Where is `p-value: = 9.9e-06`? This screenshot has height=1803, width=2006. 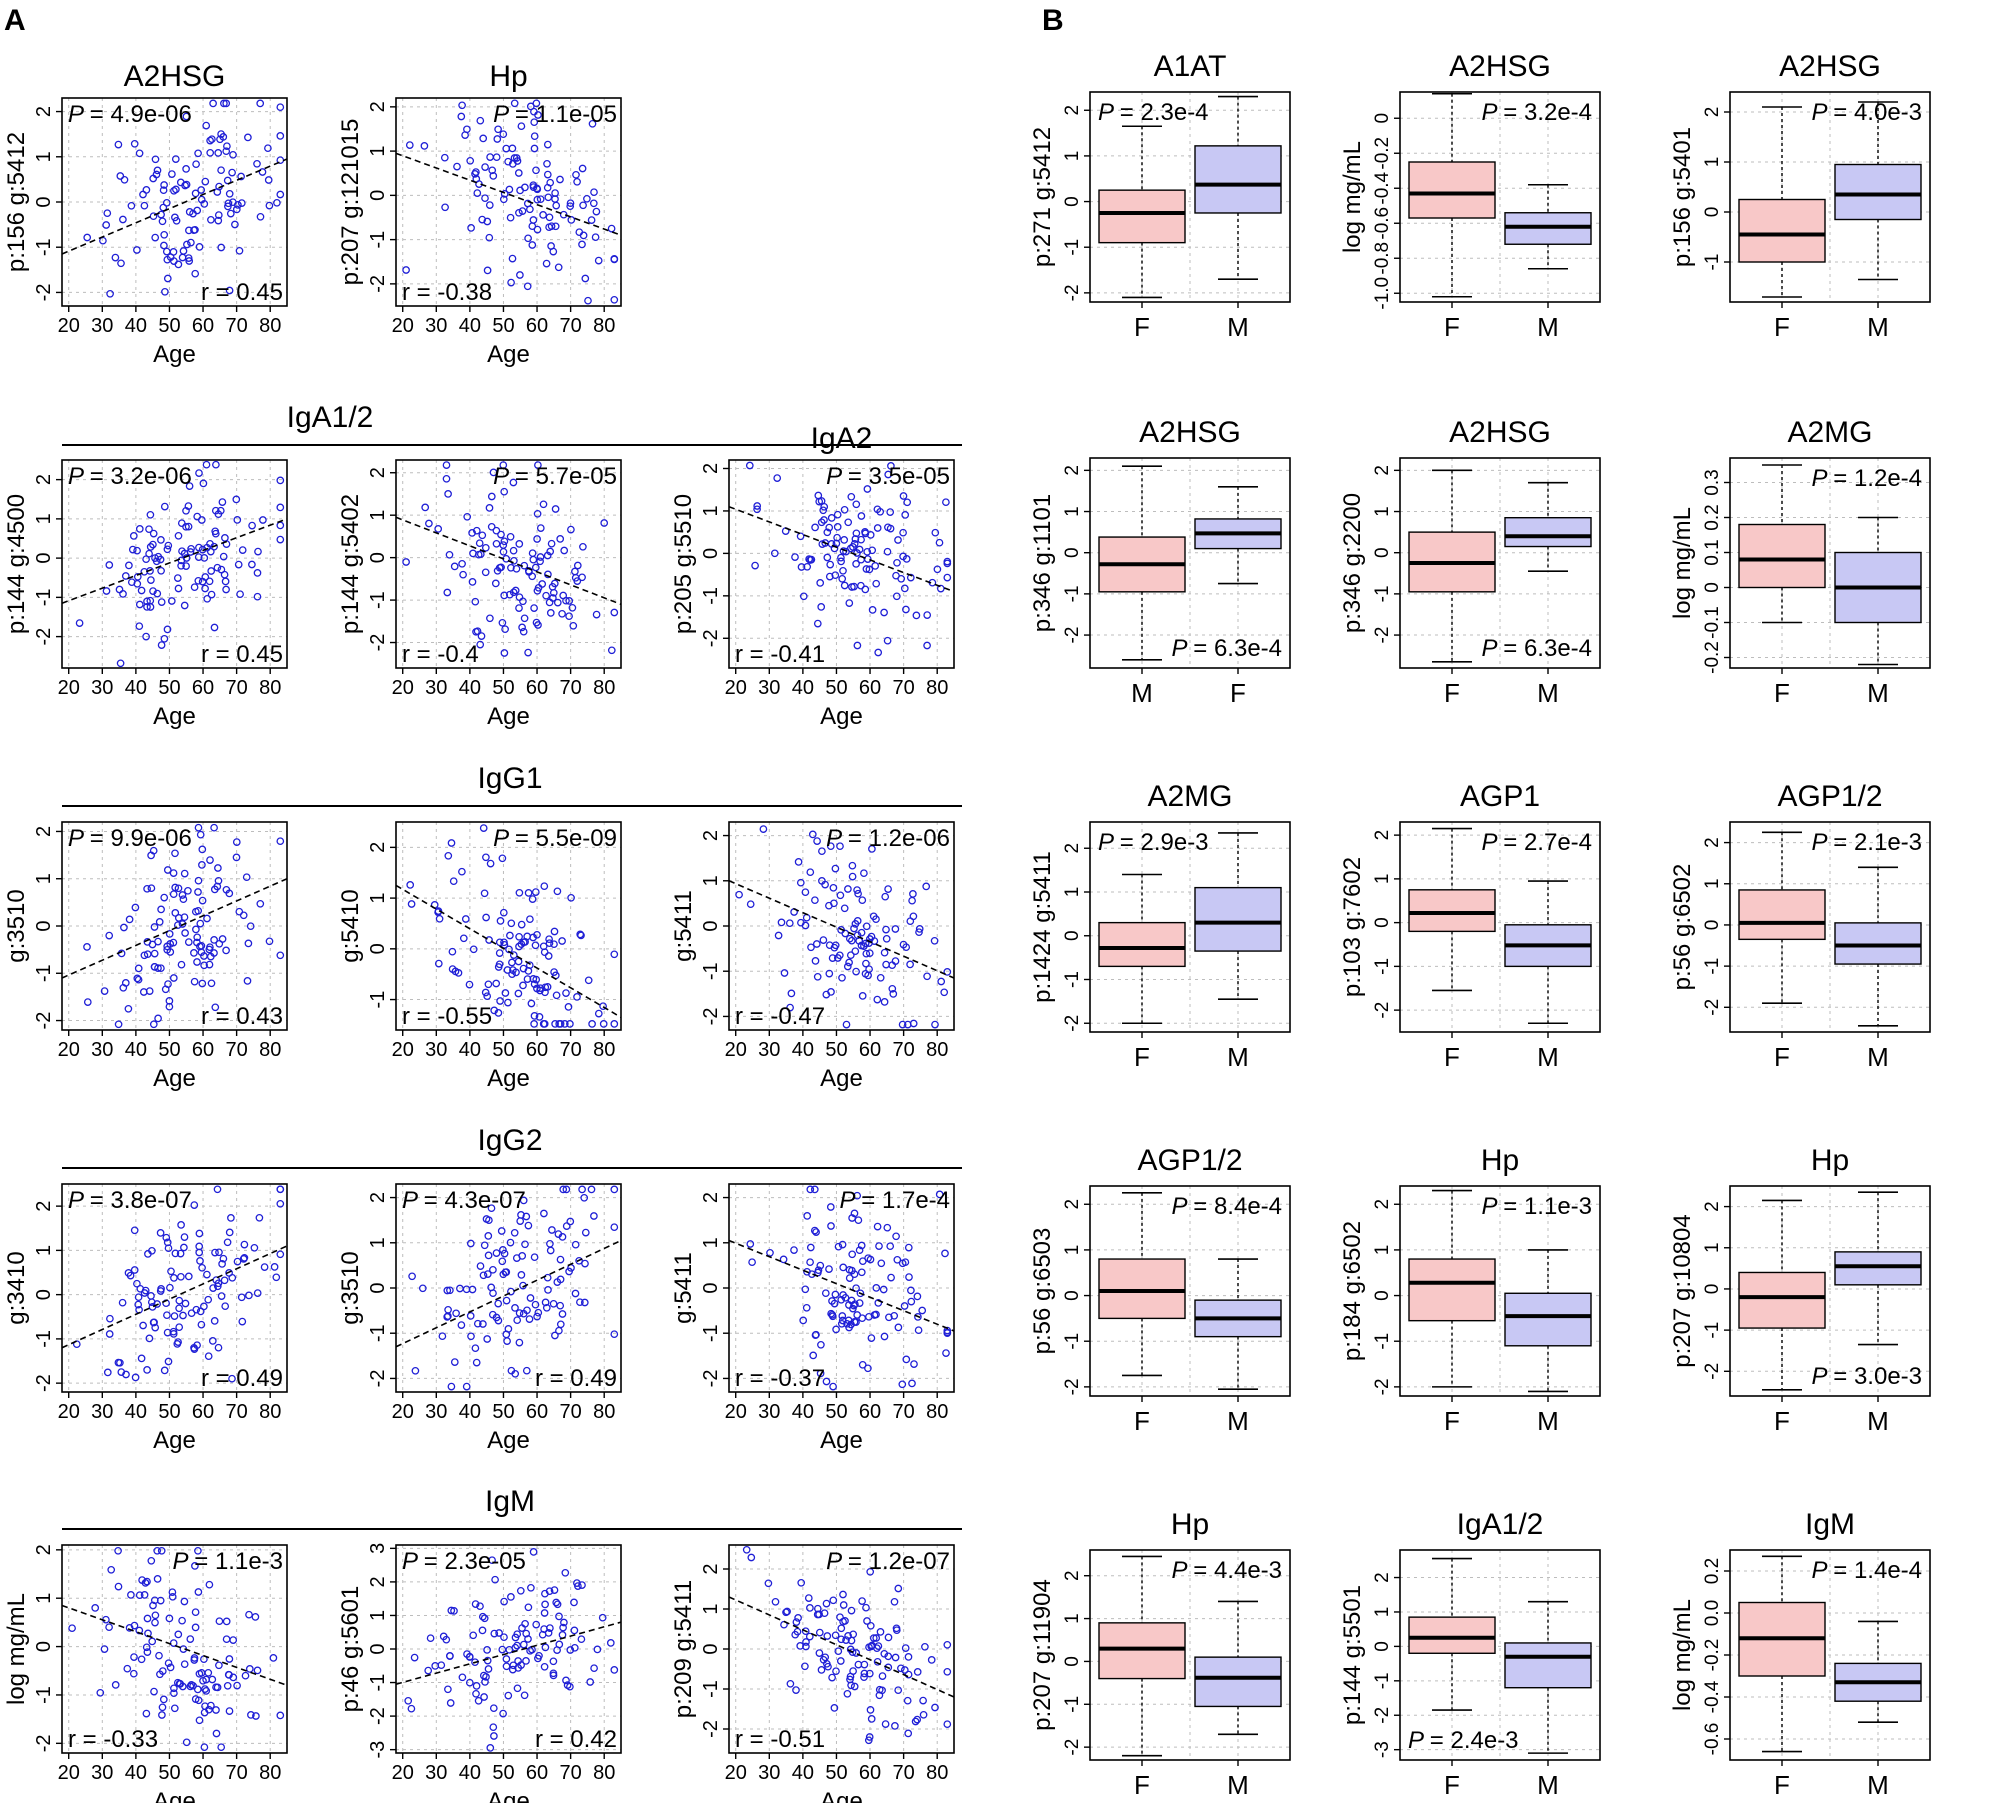
p-value: = 9.9e-06 is located at coordinates (141, 838).